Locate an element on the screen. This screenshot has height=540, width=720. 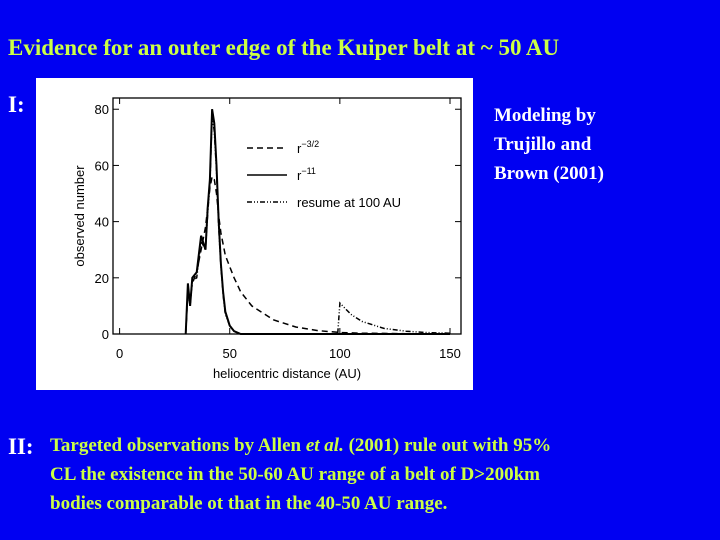
y-tick-label: 60 is located at coordinates (102, 165).